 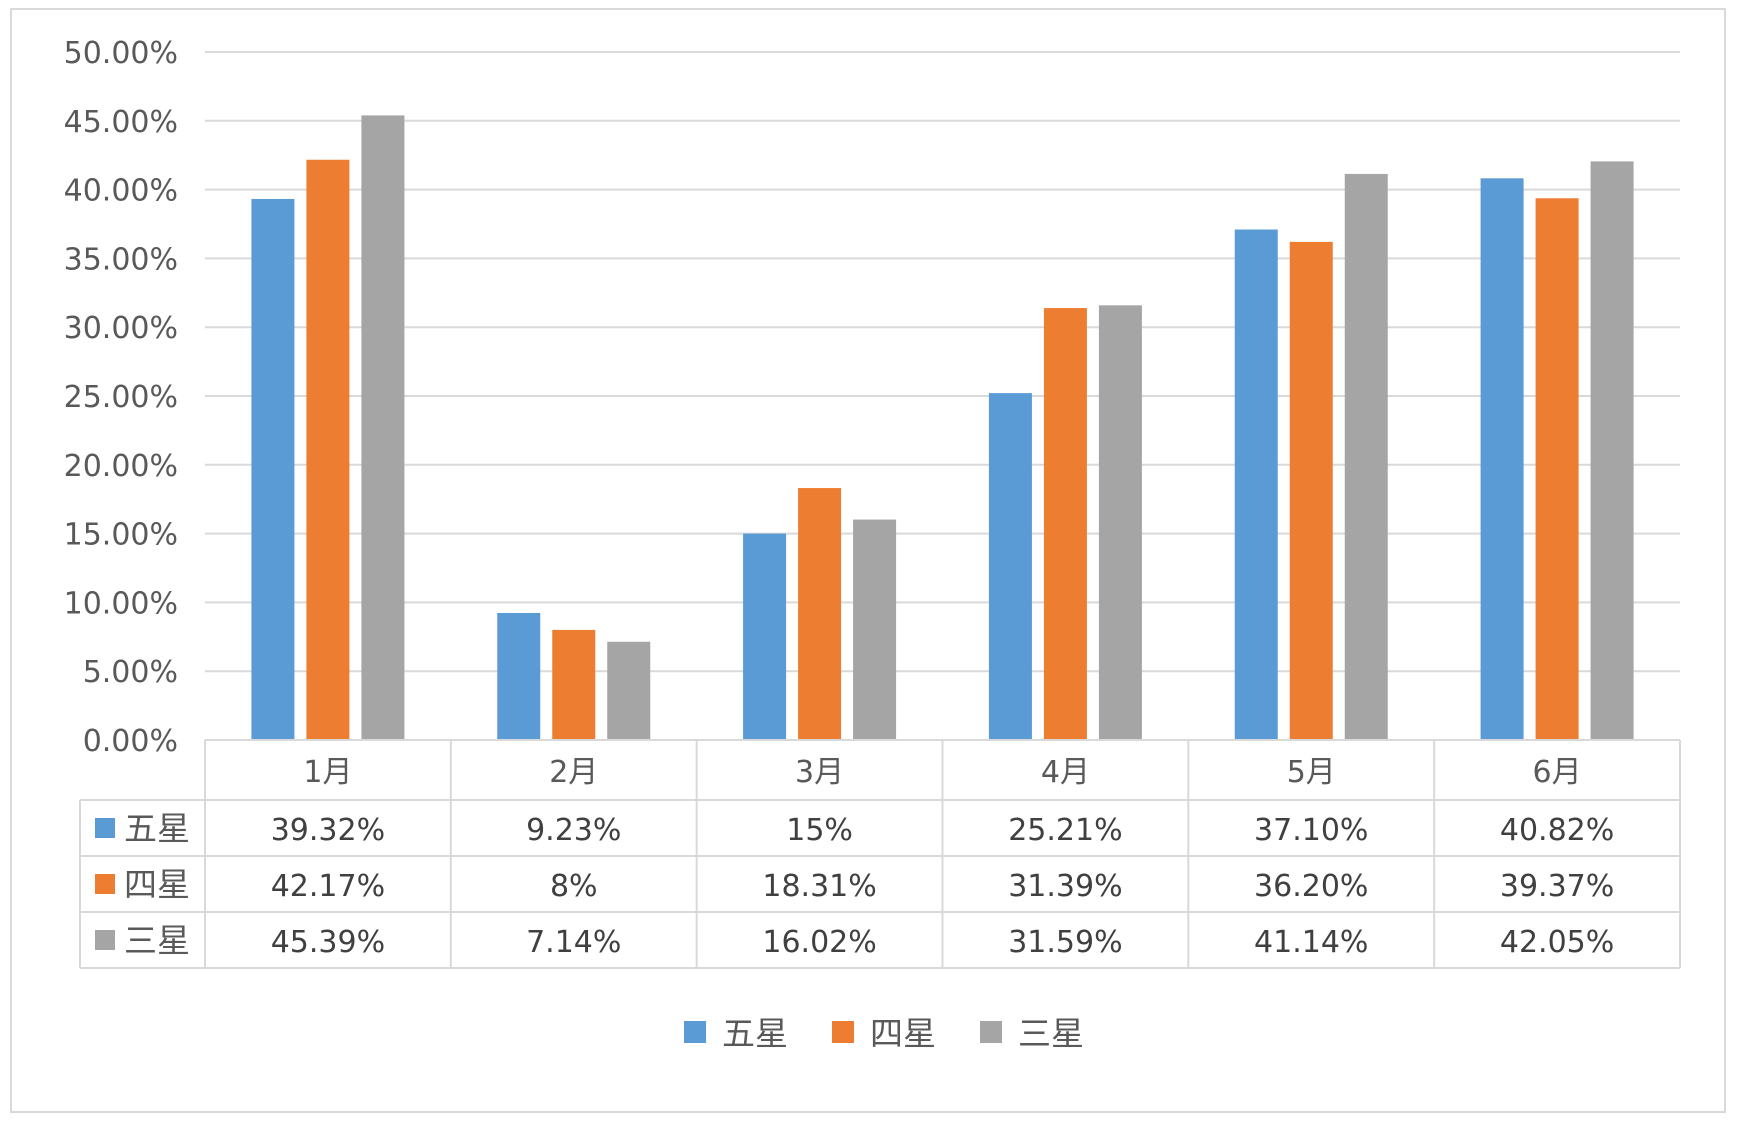 I want to click on y-tick-label: 35.00%, so click(x=121, y=259).